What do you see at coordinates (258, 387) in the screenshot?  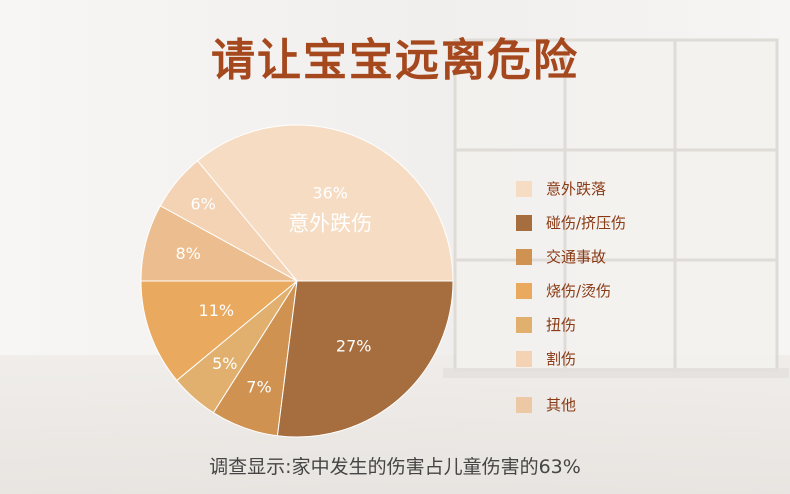 I see `slice-percent-label: 7%` at bounding box center [258, 387].